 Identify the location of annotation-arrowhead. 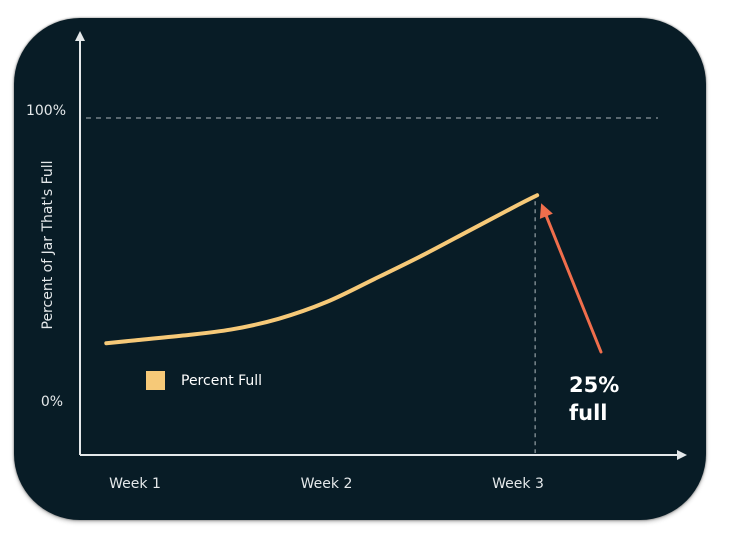
(546, 211).